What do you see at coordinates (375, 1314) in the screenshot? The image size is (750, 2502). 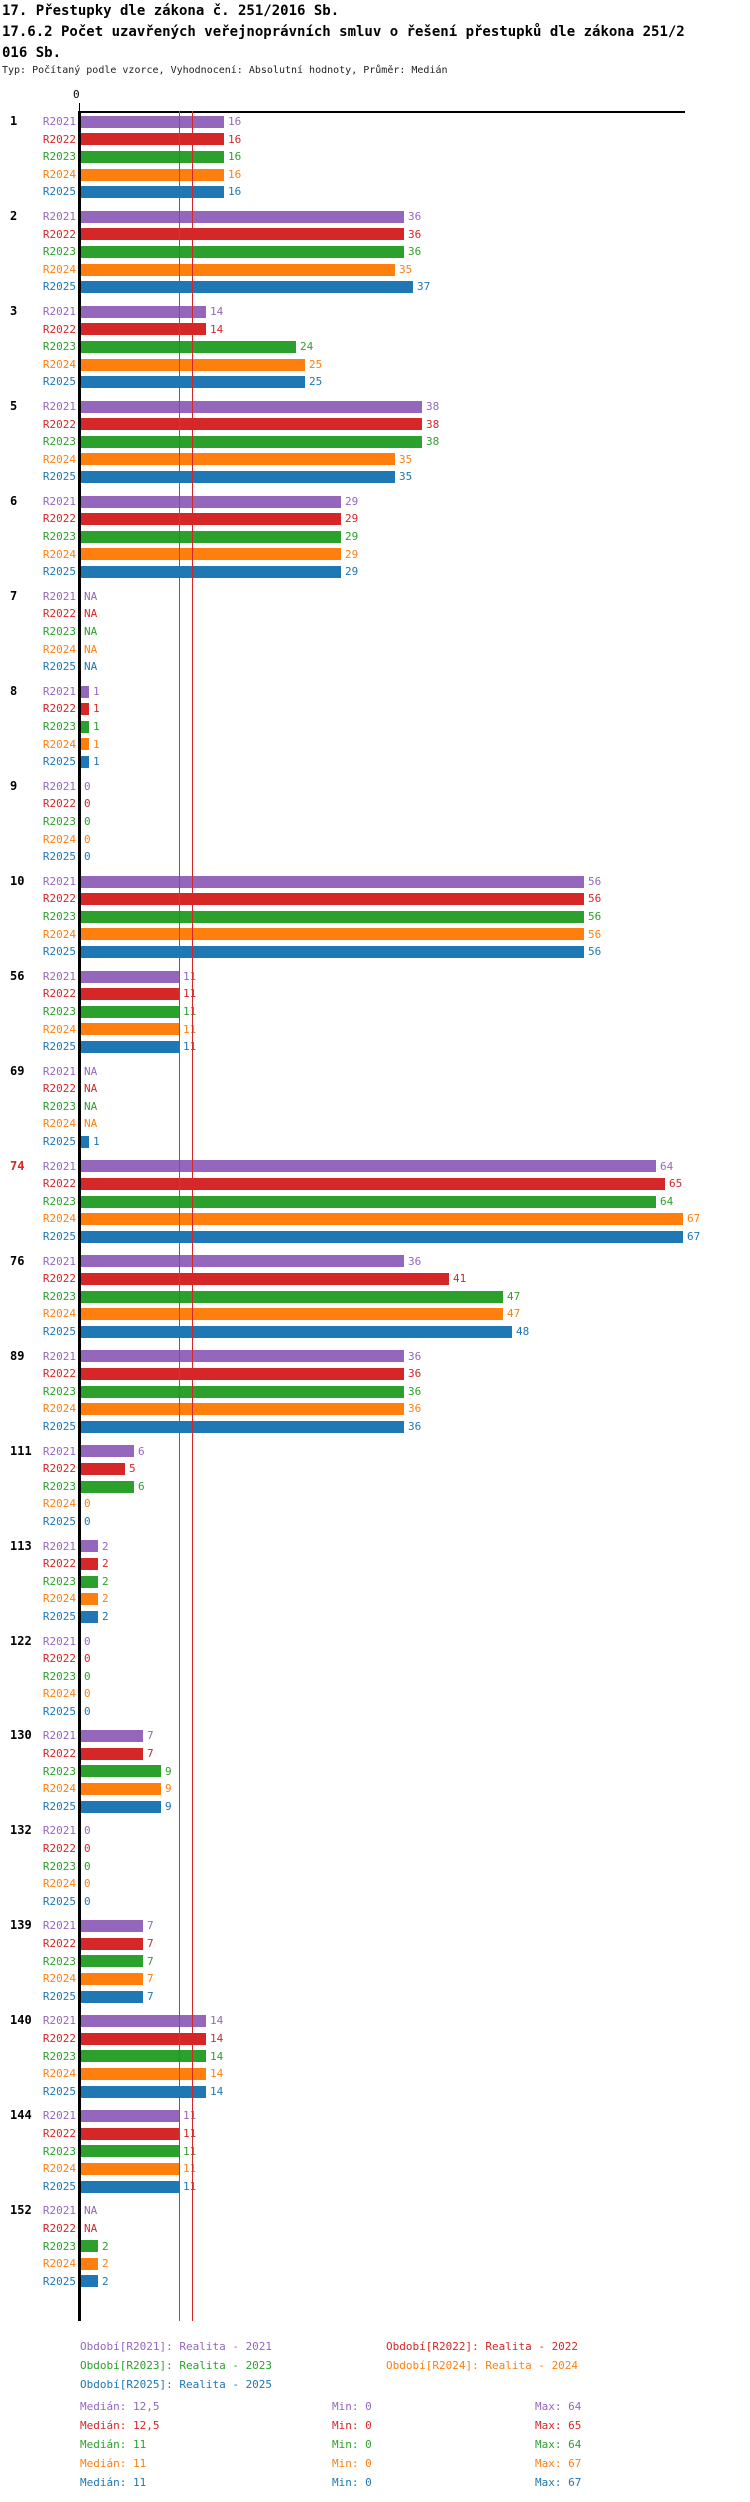 I see `bar-row: R2024 47` at bounding box center [375, 1314].